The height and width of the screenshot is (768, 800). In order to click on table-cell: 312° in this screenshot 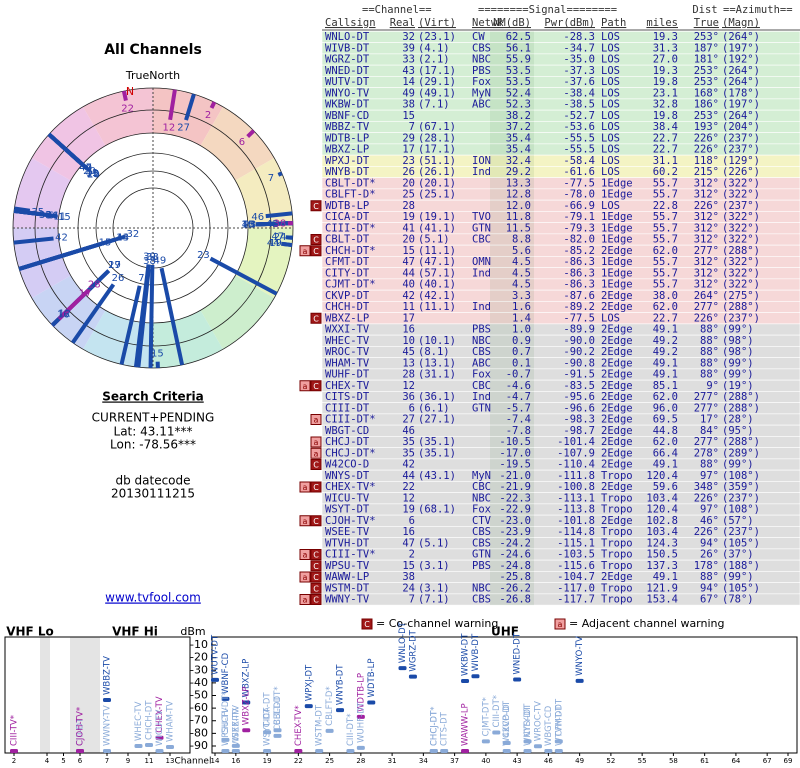, I will do `click(706, 183)`.